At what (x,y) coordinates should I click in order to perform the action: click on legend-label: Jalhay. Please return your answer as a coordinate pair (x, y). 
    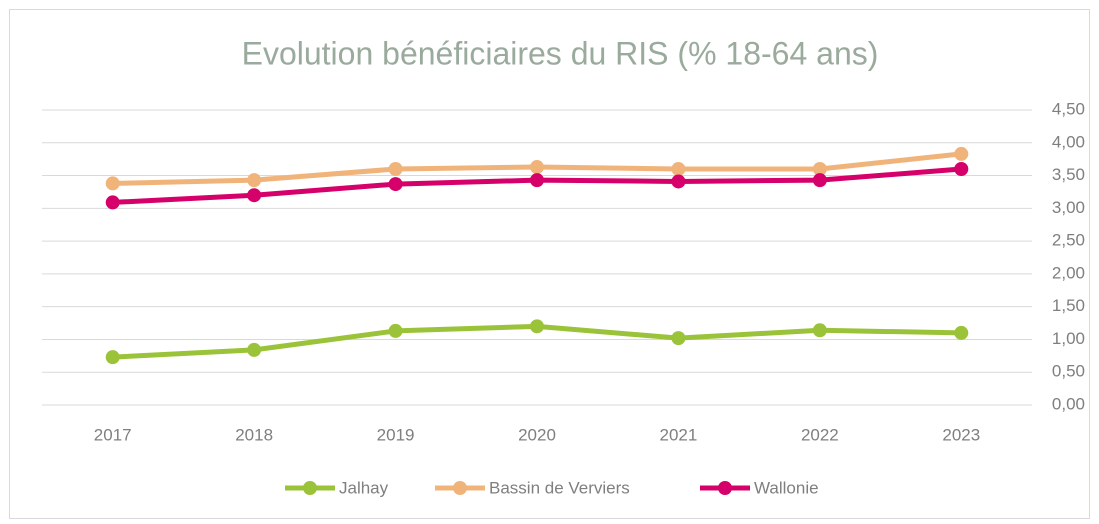
    Looking at the image, I should click on (364, 487).